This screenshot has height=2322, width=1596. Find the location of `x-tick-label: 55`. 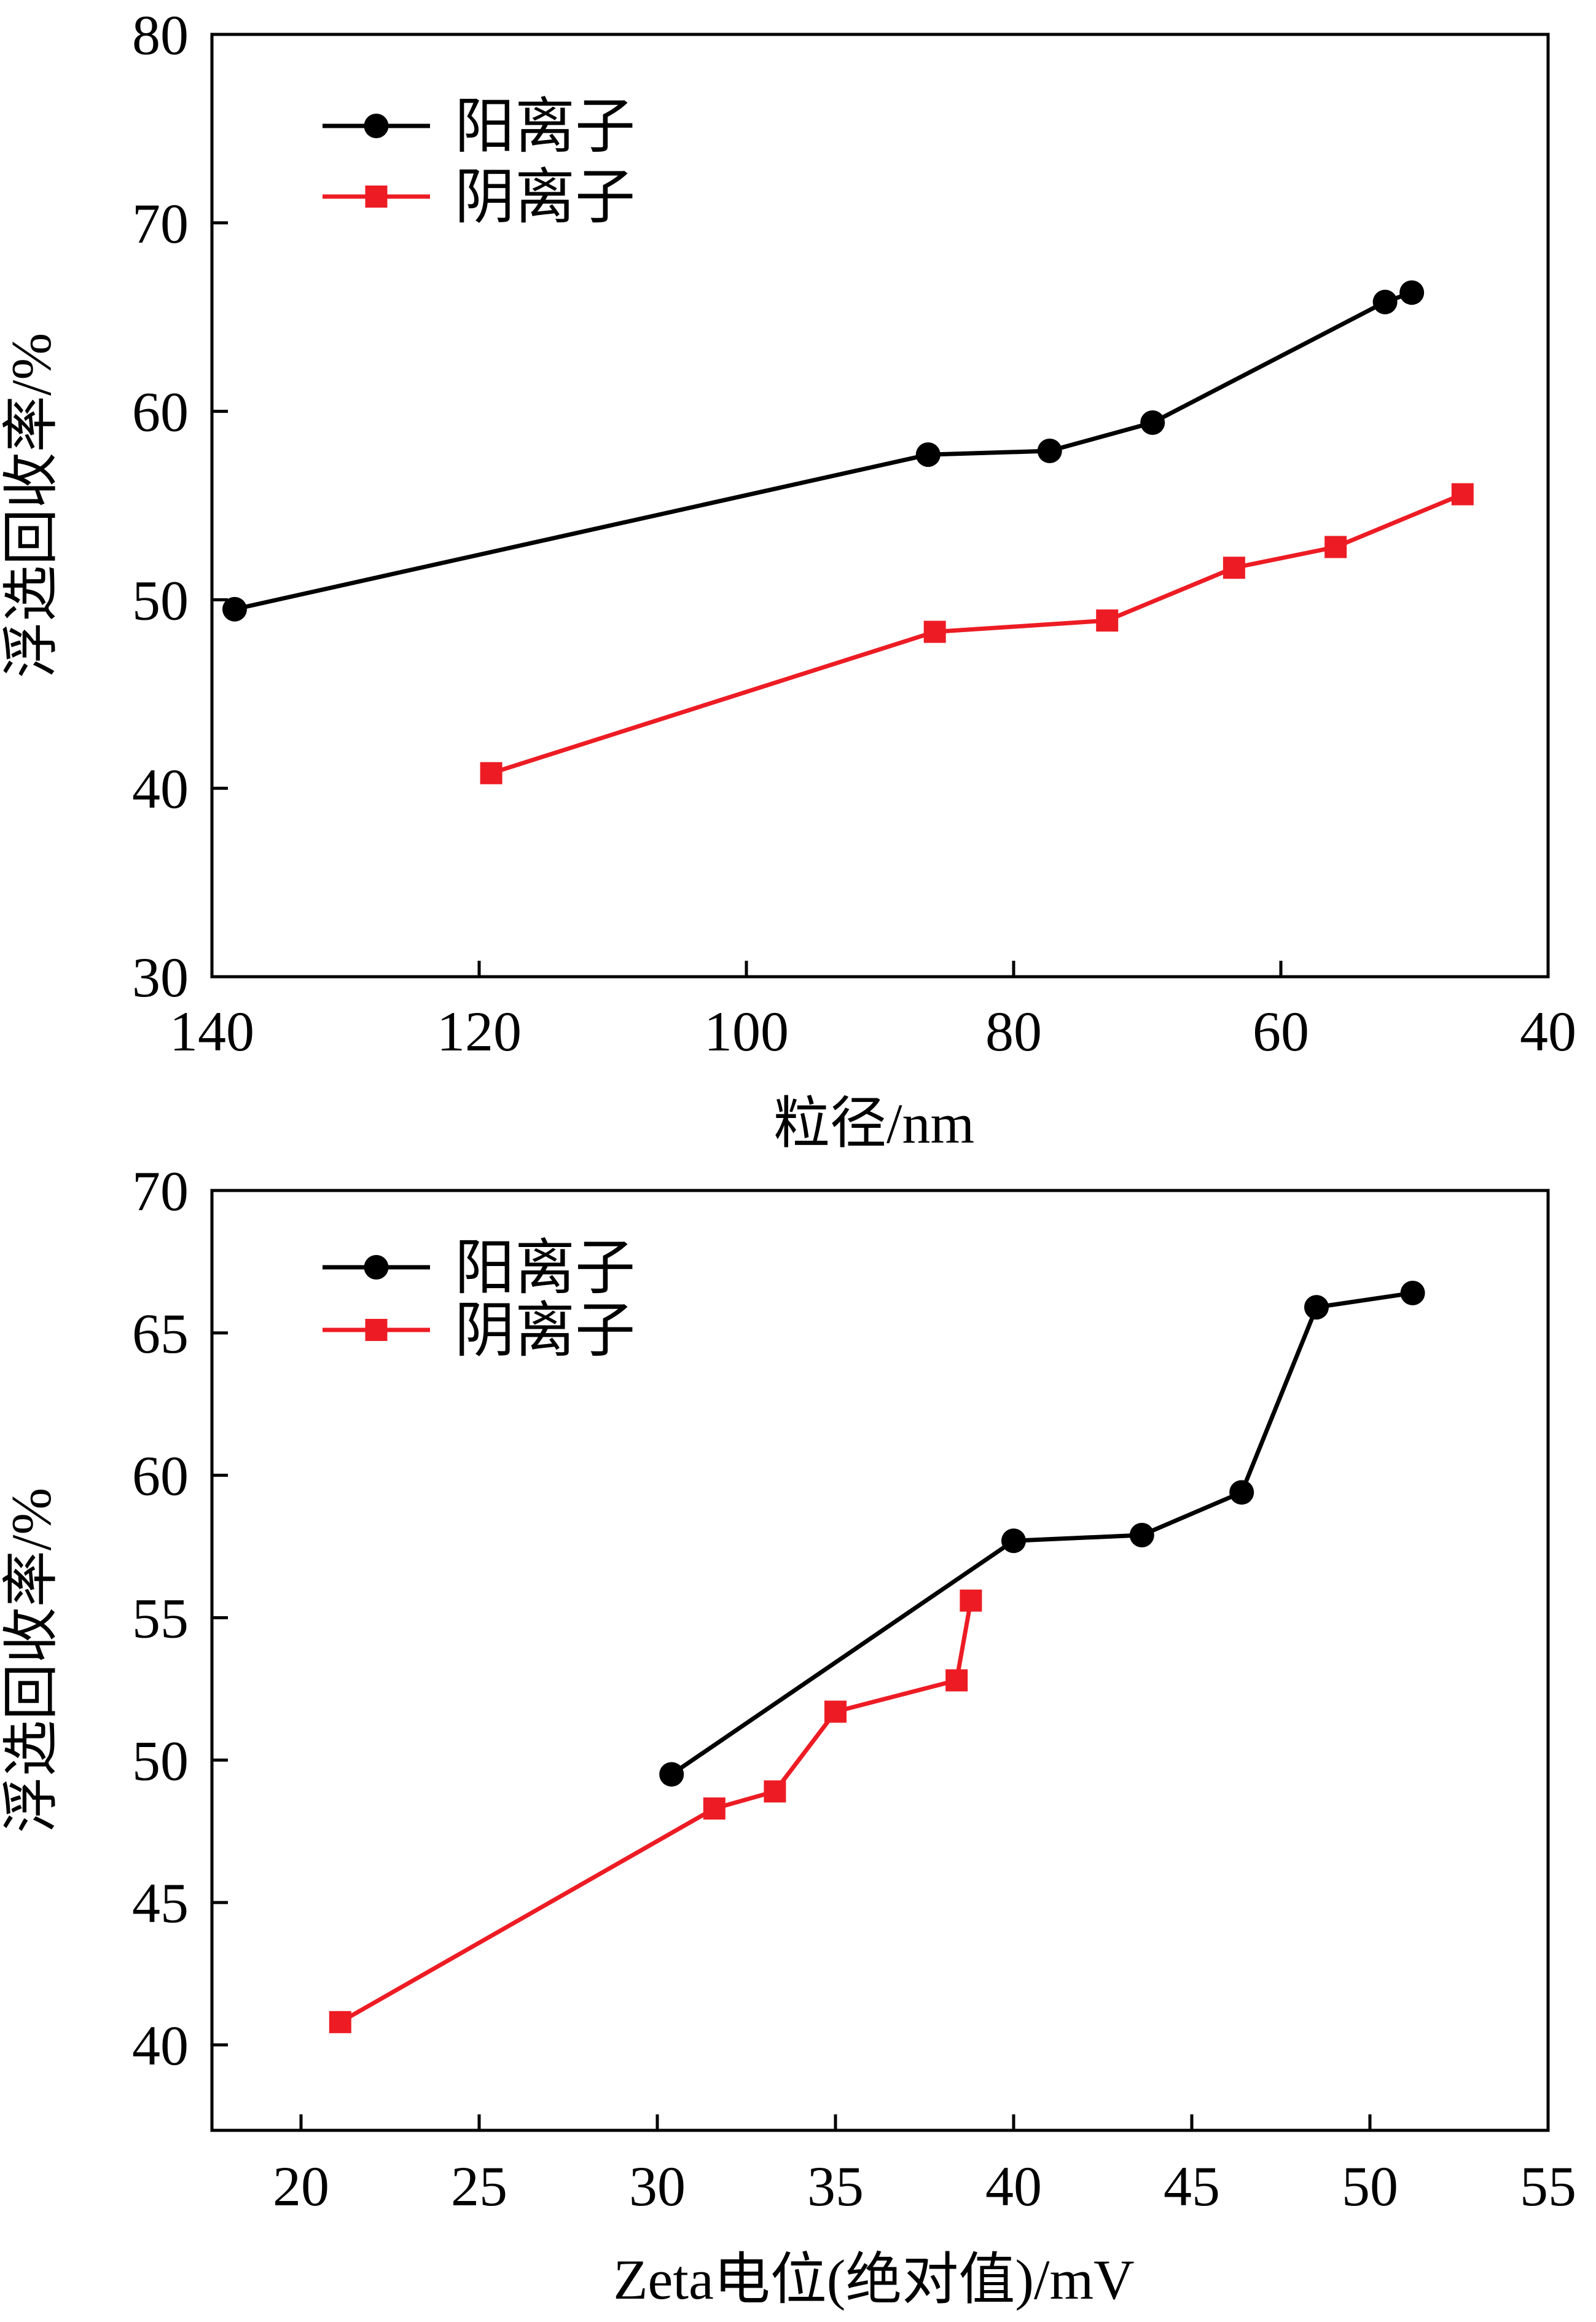

x-tick-label: 55 is located at coordinates (1548, 2186).